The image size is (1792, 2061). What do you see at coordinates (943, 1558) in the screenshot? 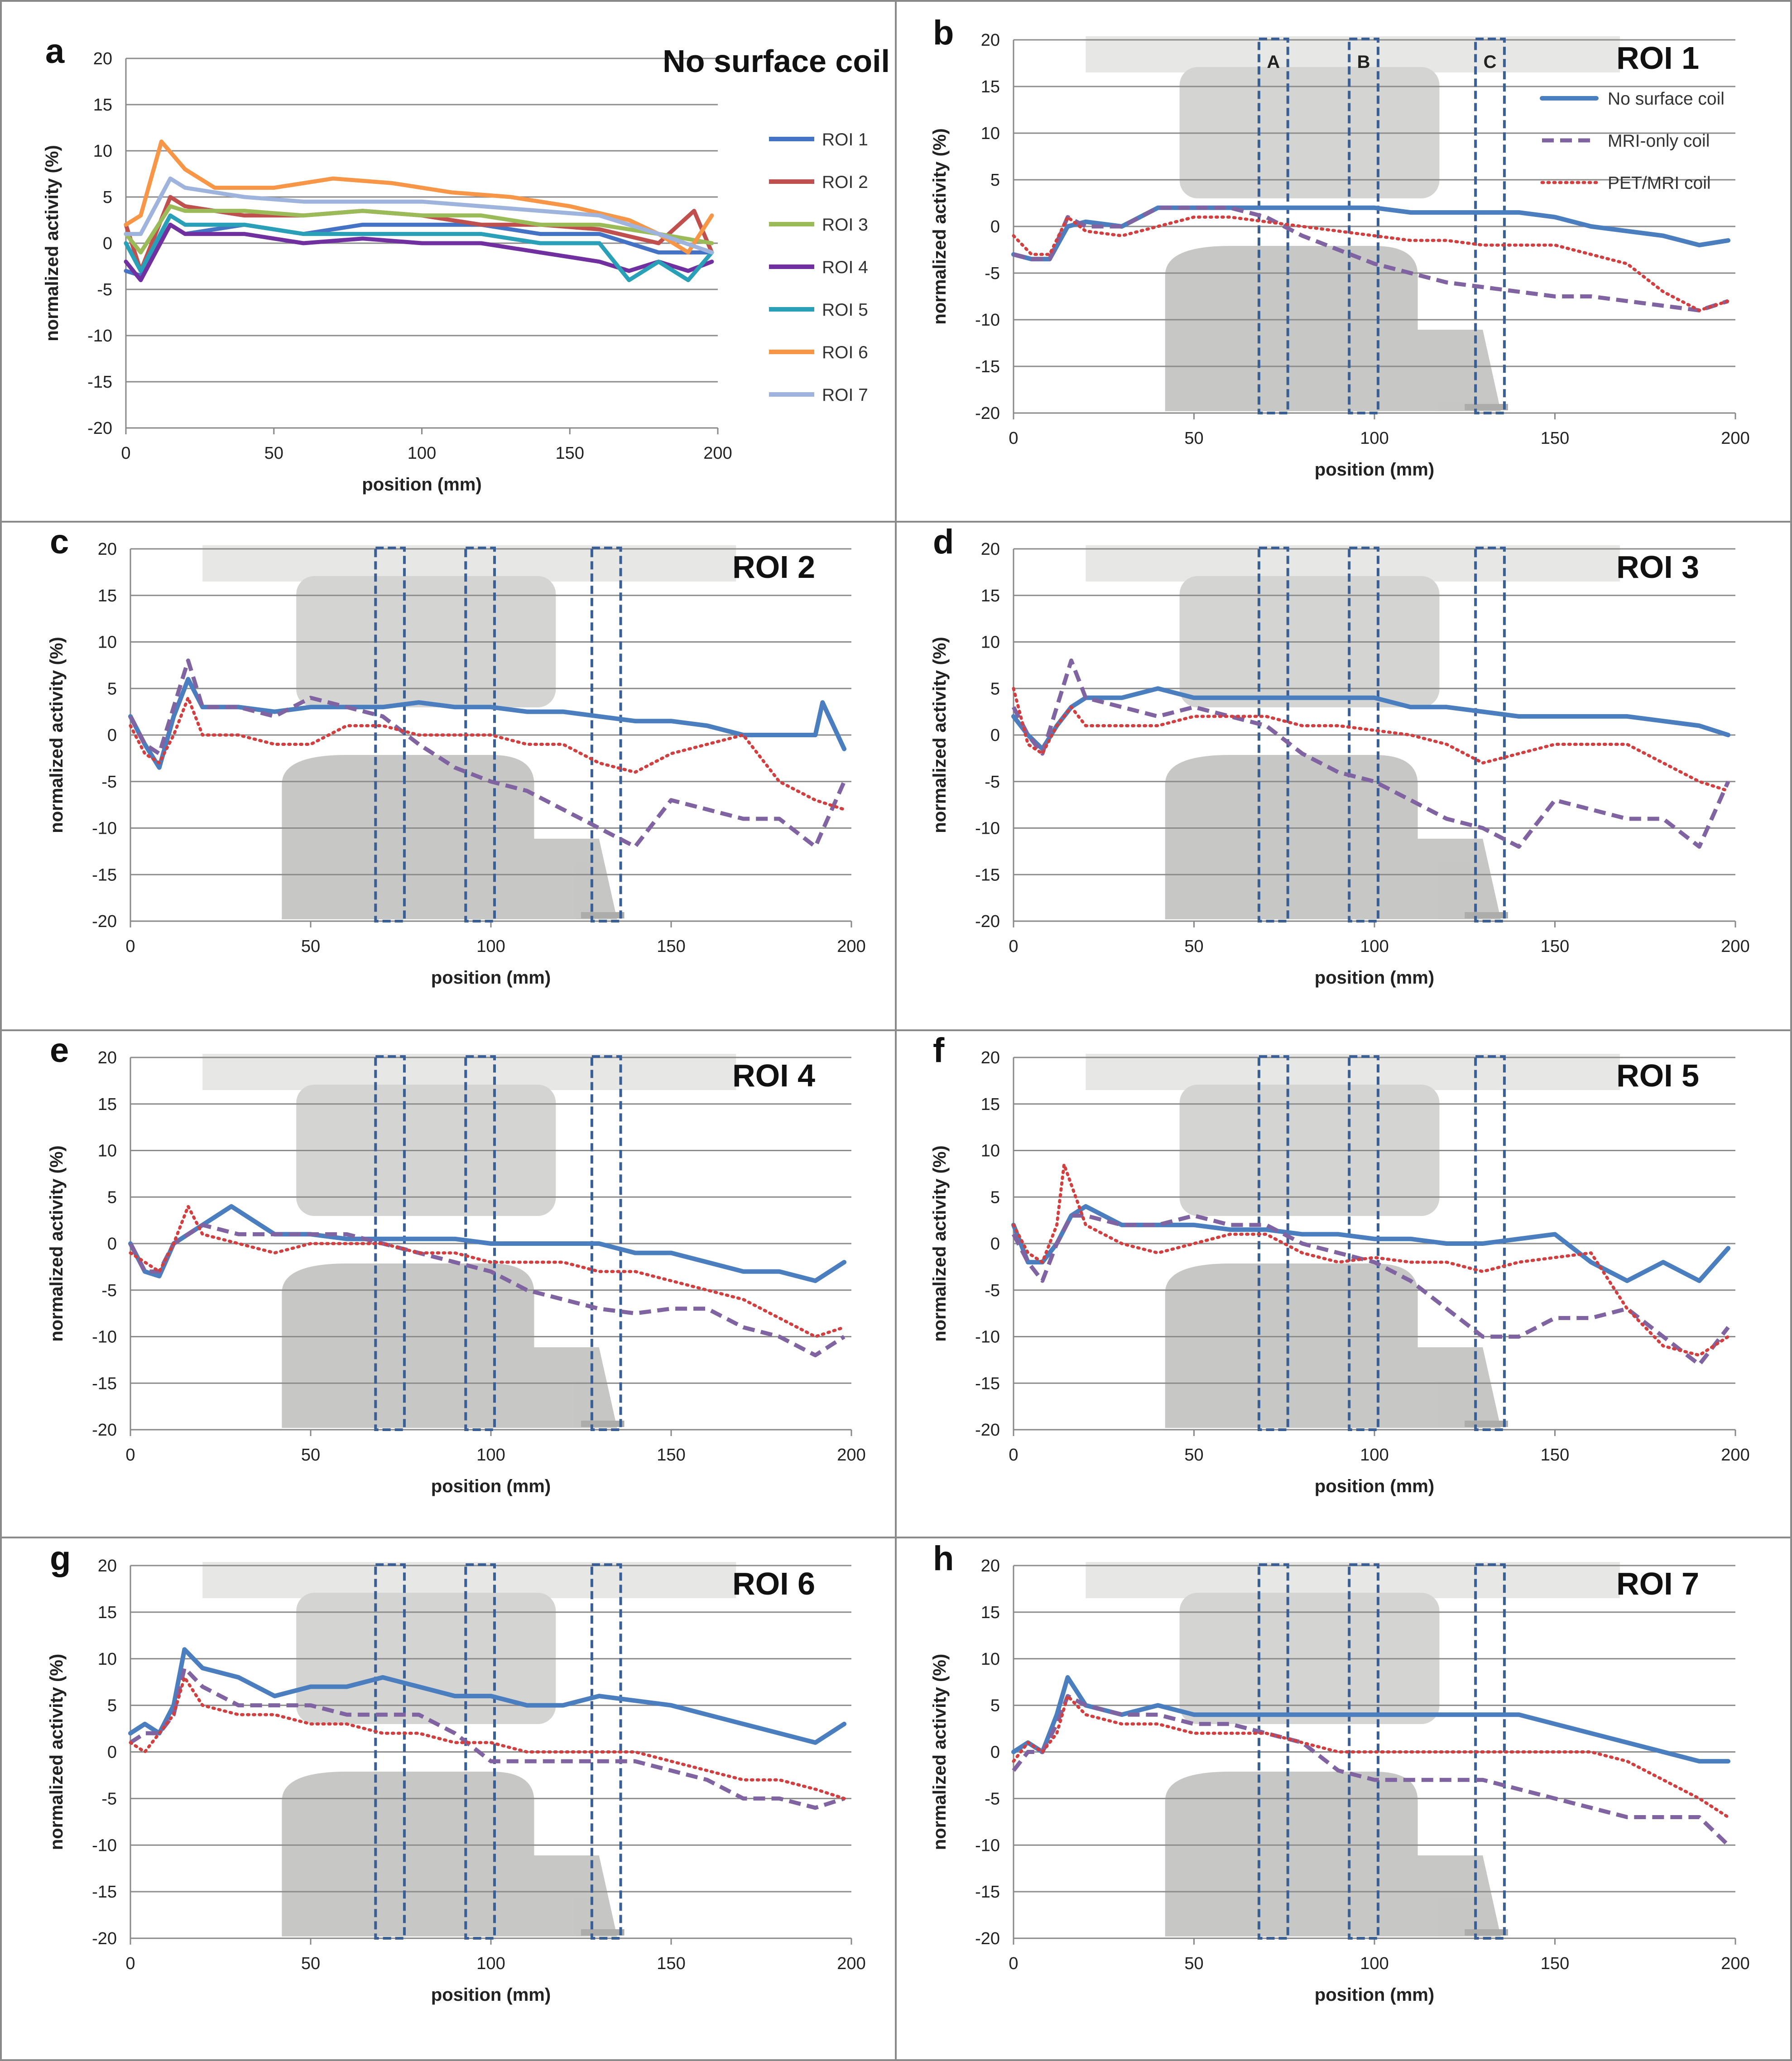
I see `panel-letter: h` at bounding box center [943, 1558].